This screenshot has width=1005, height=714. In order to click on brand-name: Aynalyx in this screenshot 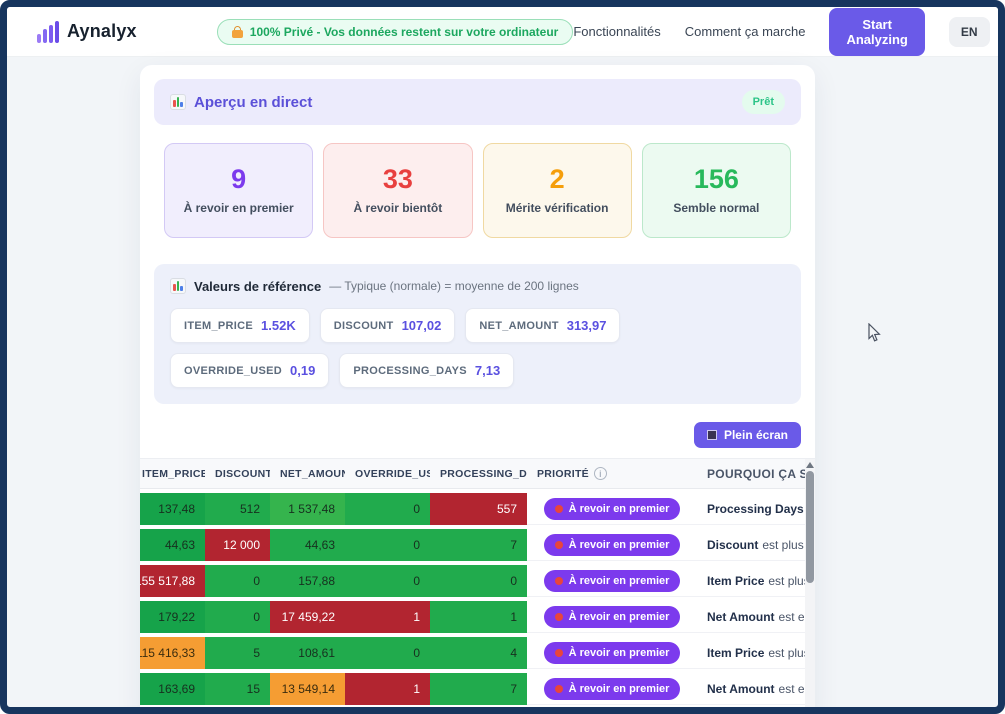, I will do `click(102, 31)`.